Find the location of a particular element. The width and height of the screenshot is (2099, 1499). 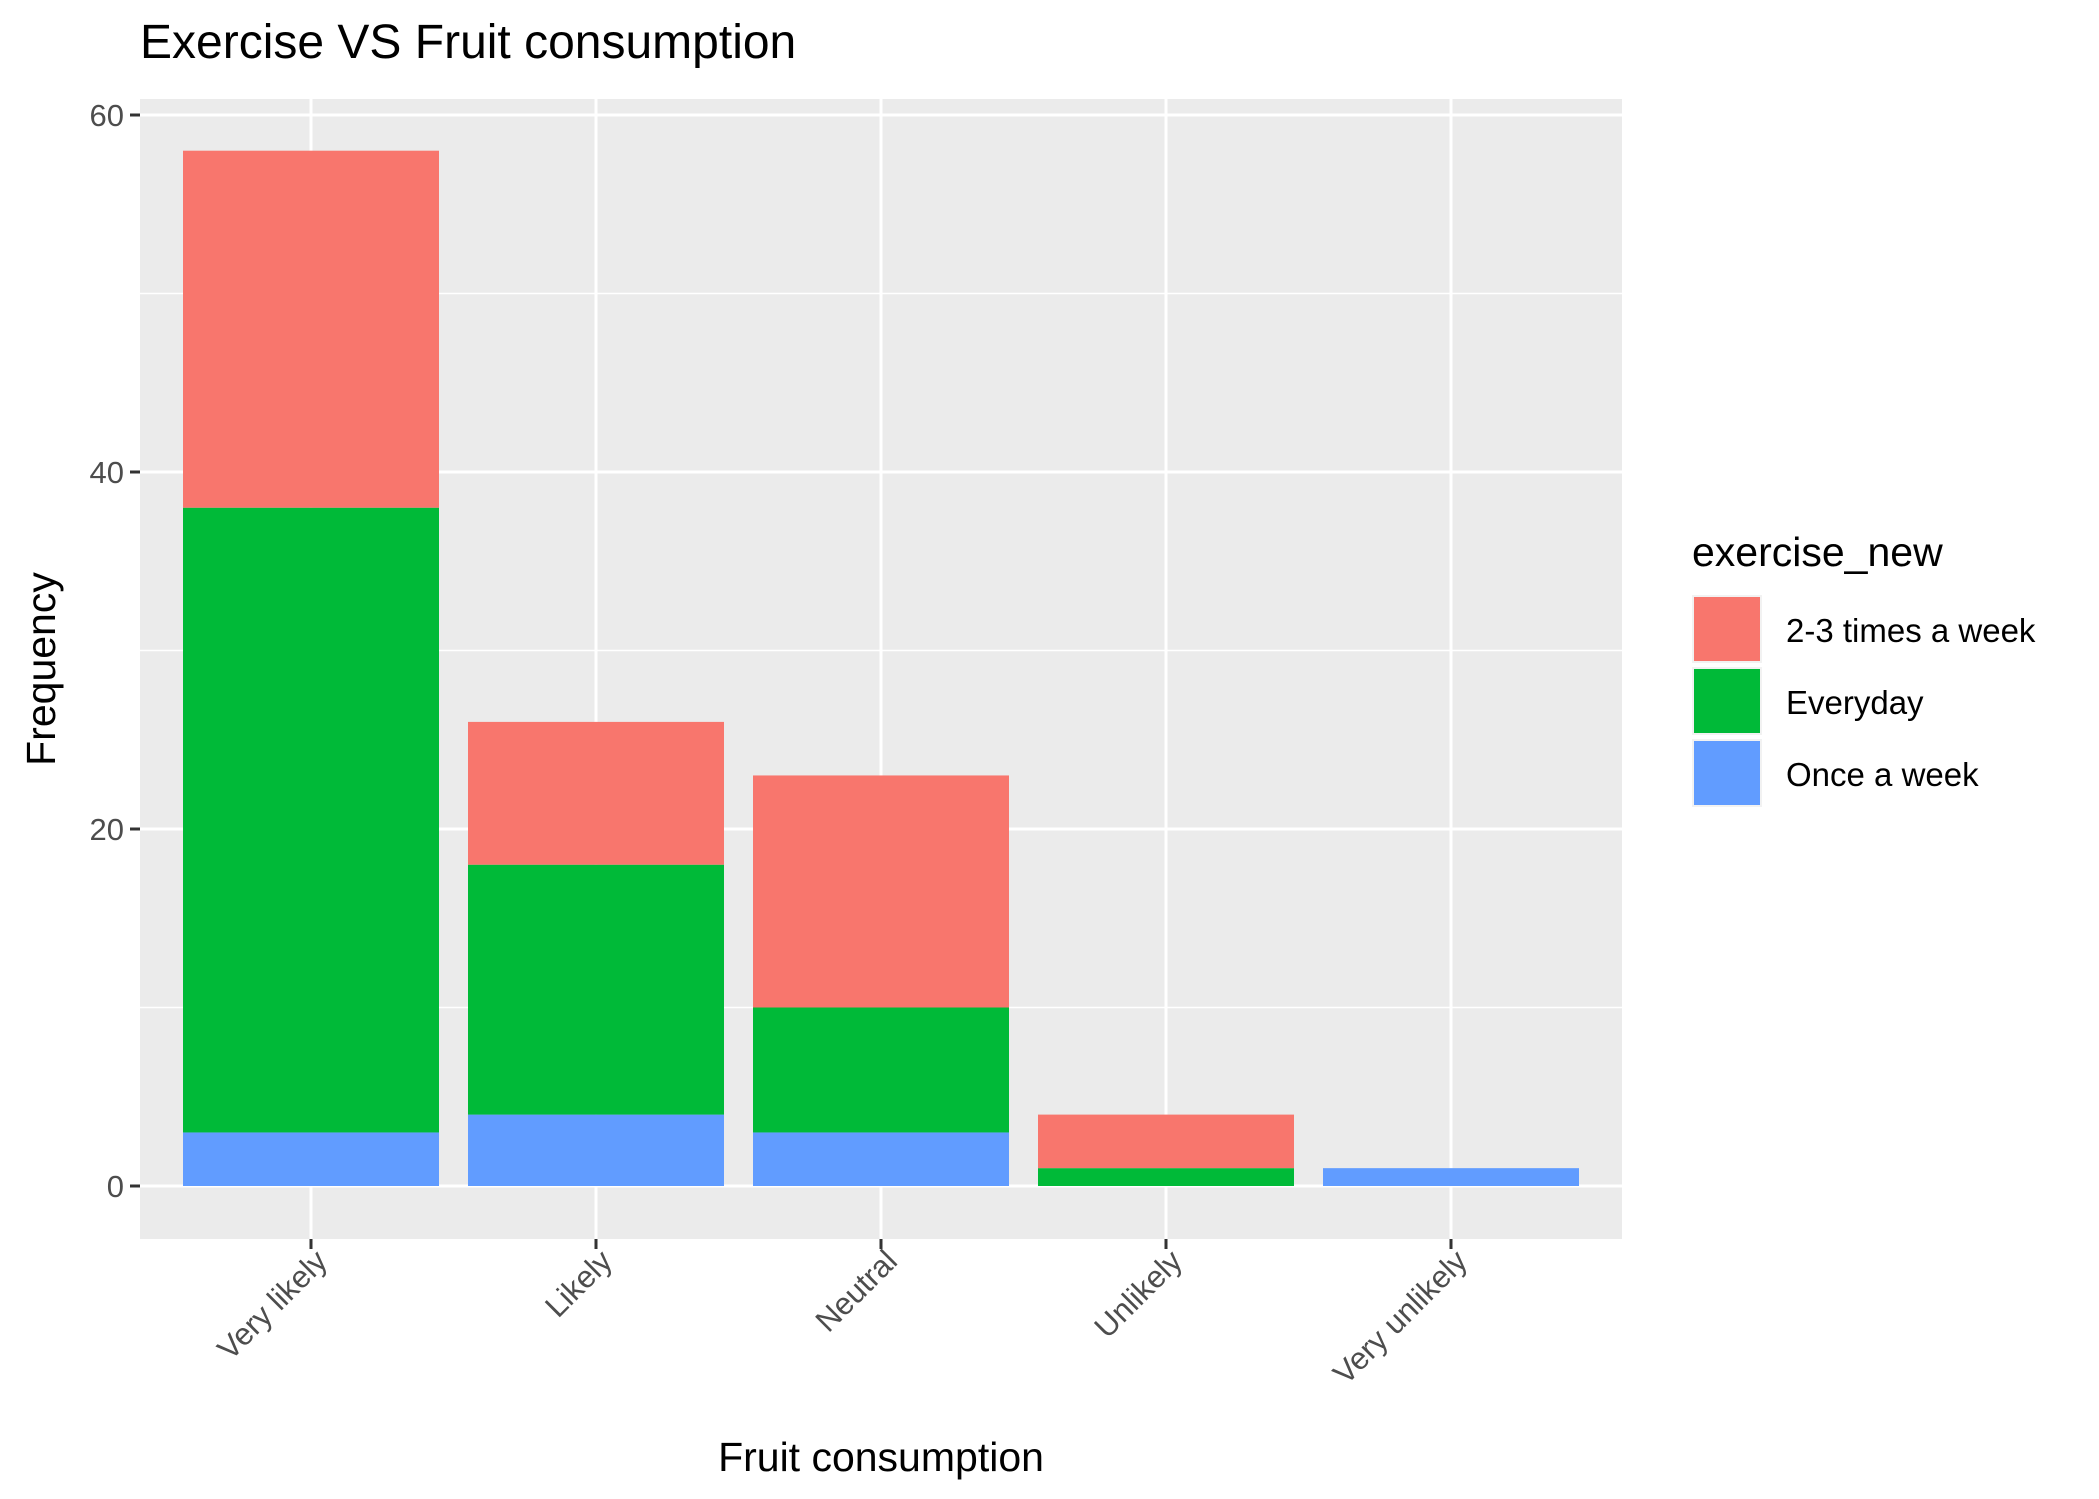

legend-title: exercise_new is located at coordinates (1817, 552).